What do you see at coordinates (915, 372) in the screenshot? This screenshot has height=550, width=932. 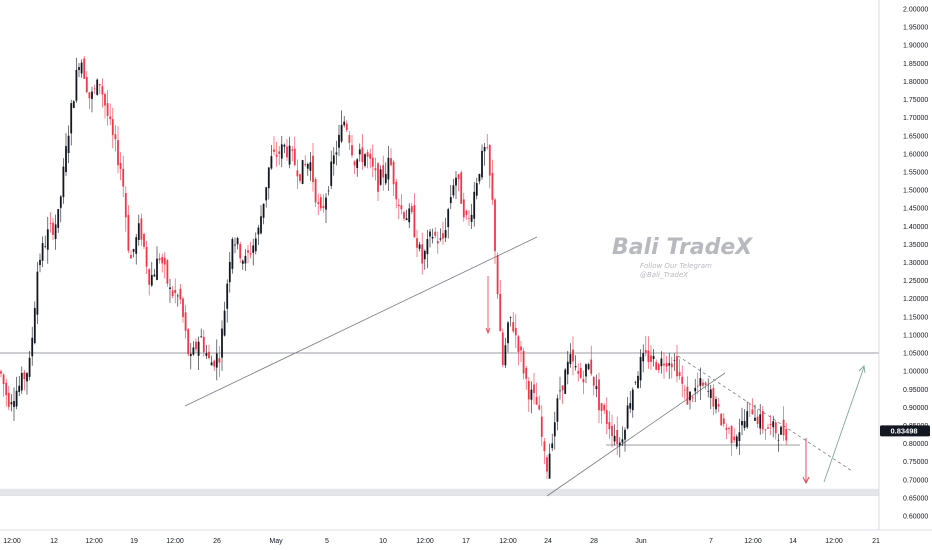 I see `y-tick-label: 1.00000` at bounding box center [915, 372].